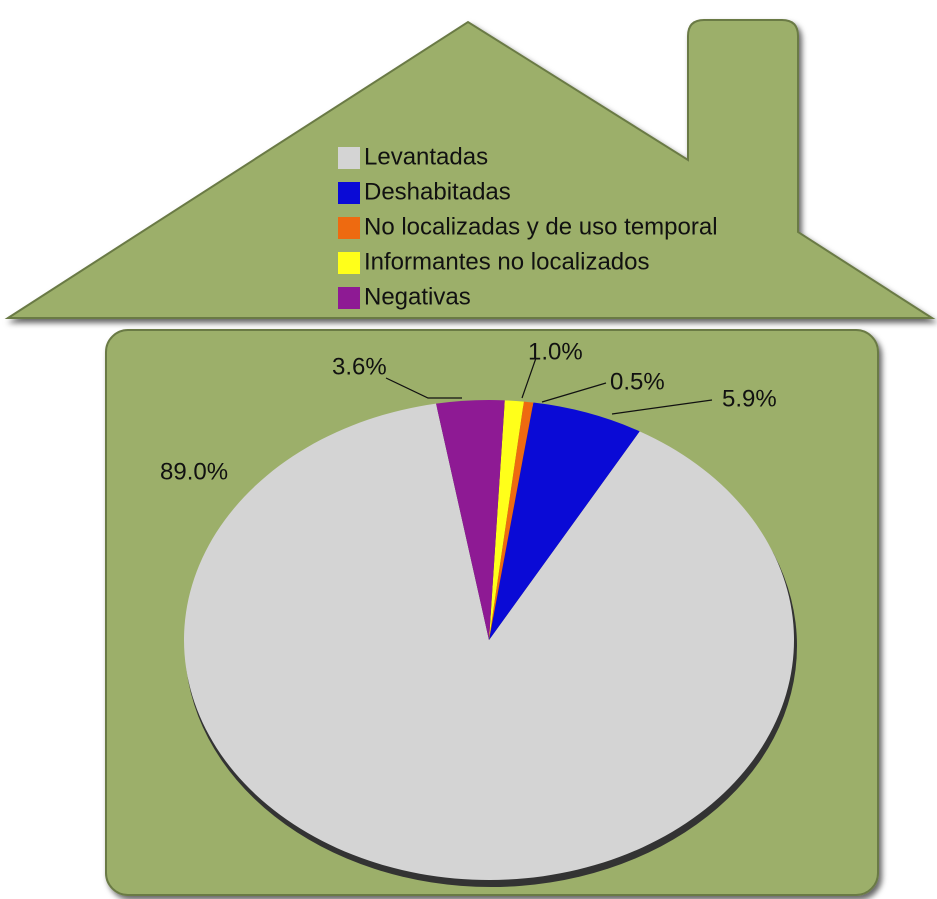 The width and height of the screenshot is (937, 899). I want to click on legend-label: Informantes no localizados, so click(507, 261).